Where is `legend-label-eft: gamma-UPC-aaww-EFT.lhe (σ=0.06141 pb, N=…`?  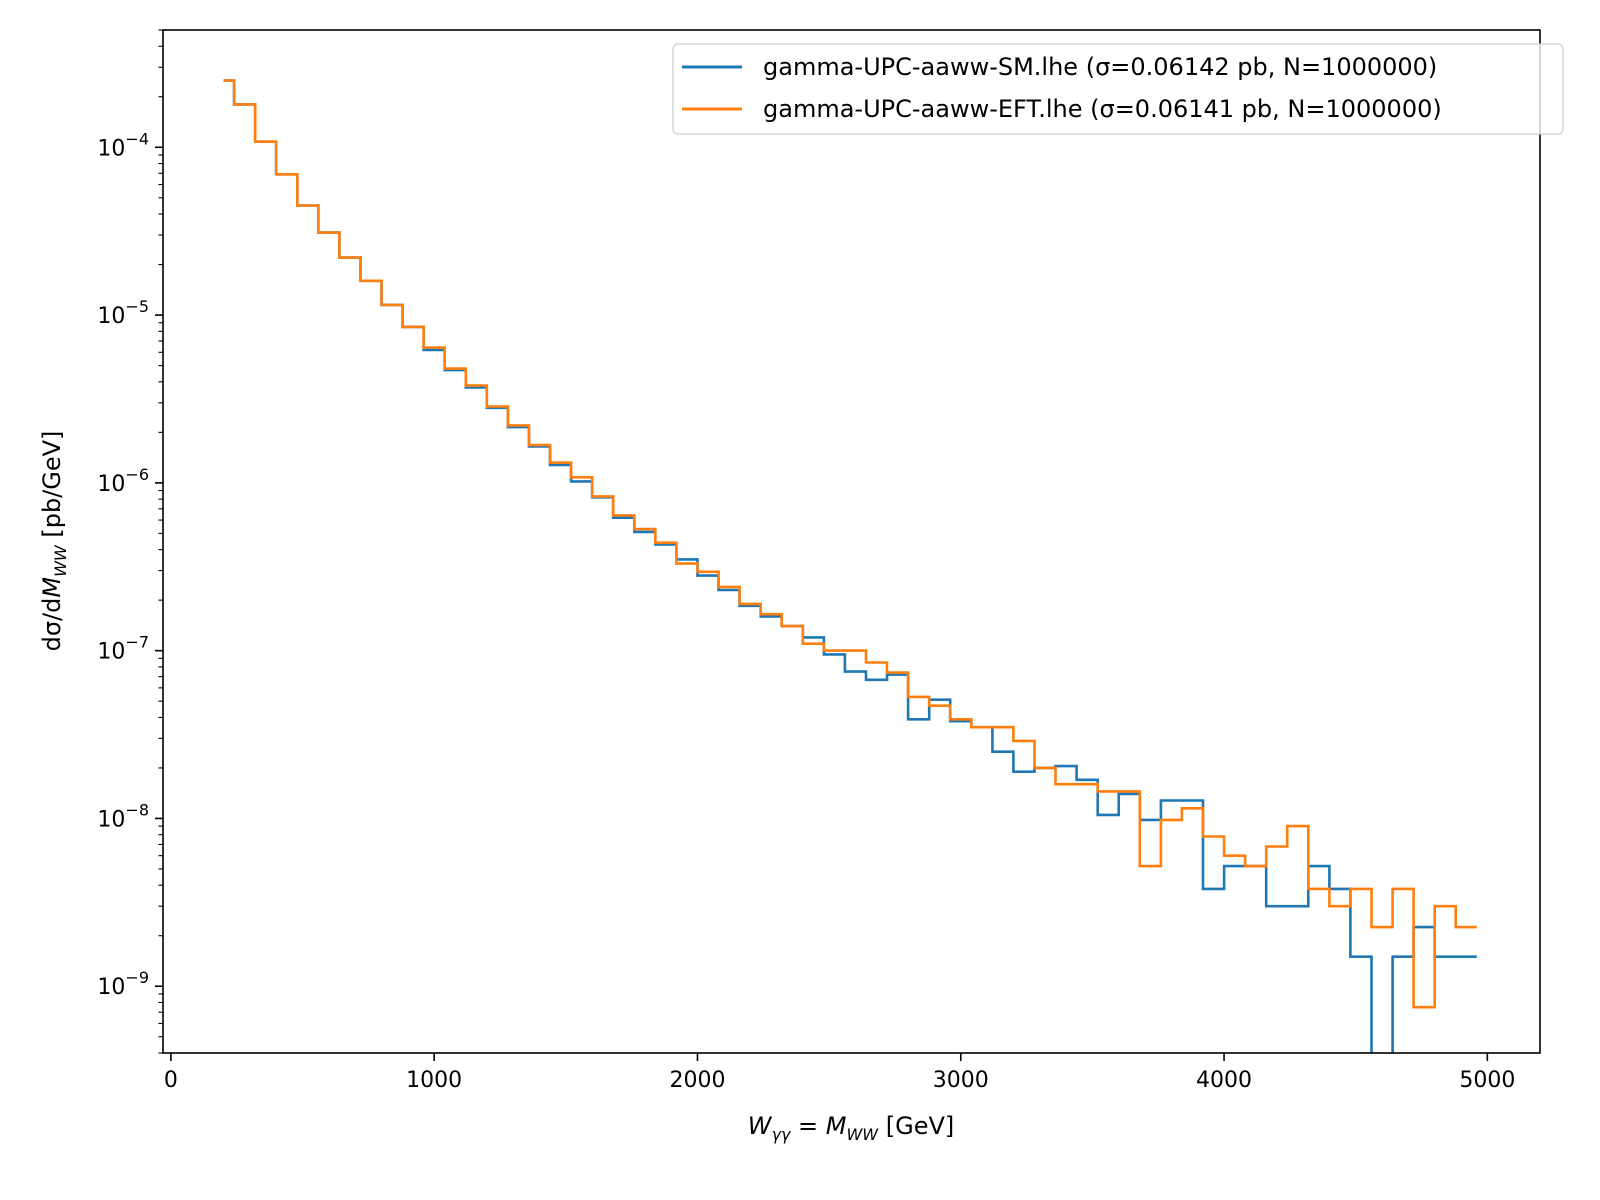 legend-label-eft: gamma-UPC-aaww-EFT.lhe (σ=0.06141 pb, N=… is located at coordinates (1102, 109).